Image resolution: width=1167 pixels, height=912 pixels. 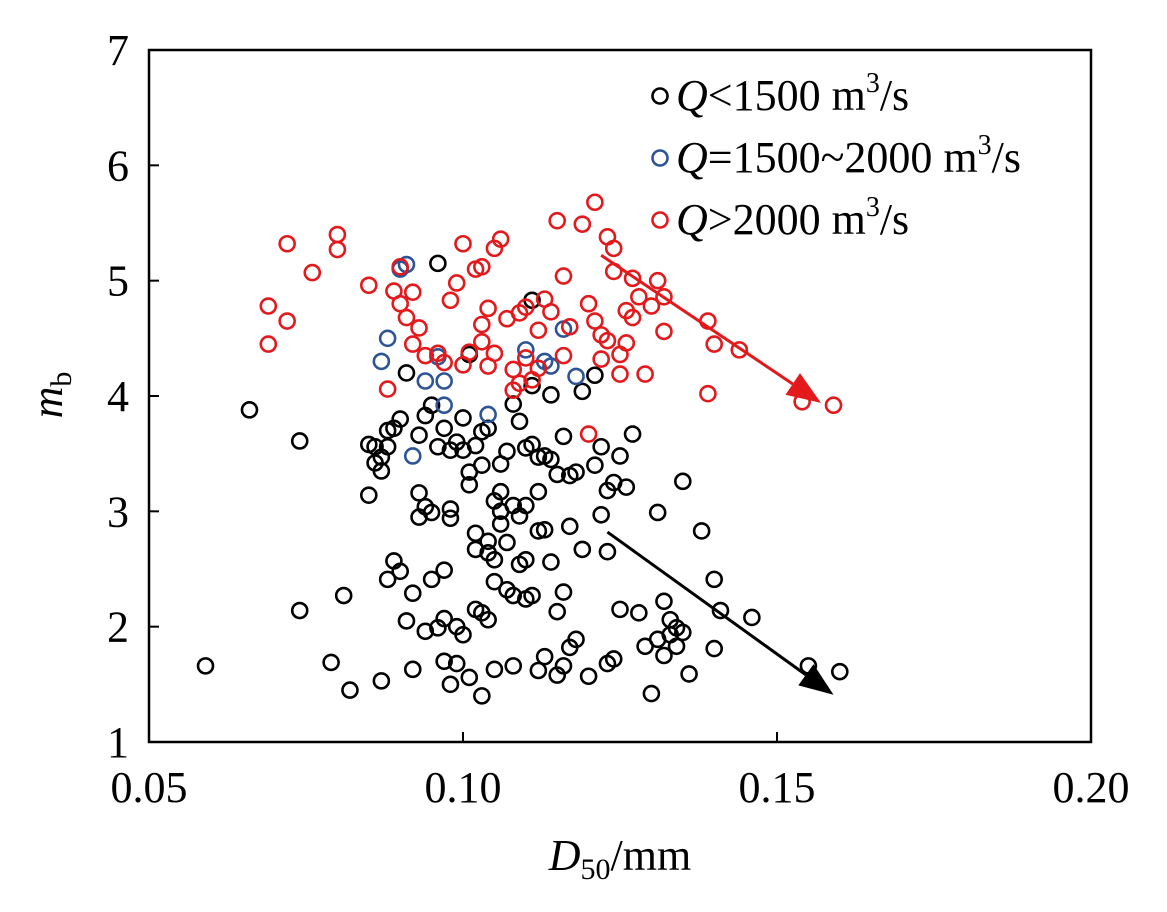 What do you see at coordinates (803, 388) in the screenshot?
I see `red-trend-arrow-head` at bounding box center [803, 388].